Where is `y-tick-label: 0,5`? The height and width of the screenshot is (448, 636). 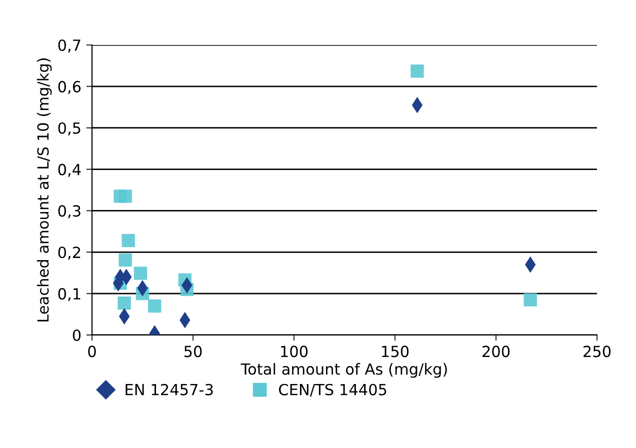 y-tick-label: 0,5 is located at coordinates (69, 129).